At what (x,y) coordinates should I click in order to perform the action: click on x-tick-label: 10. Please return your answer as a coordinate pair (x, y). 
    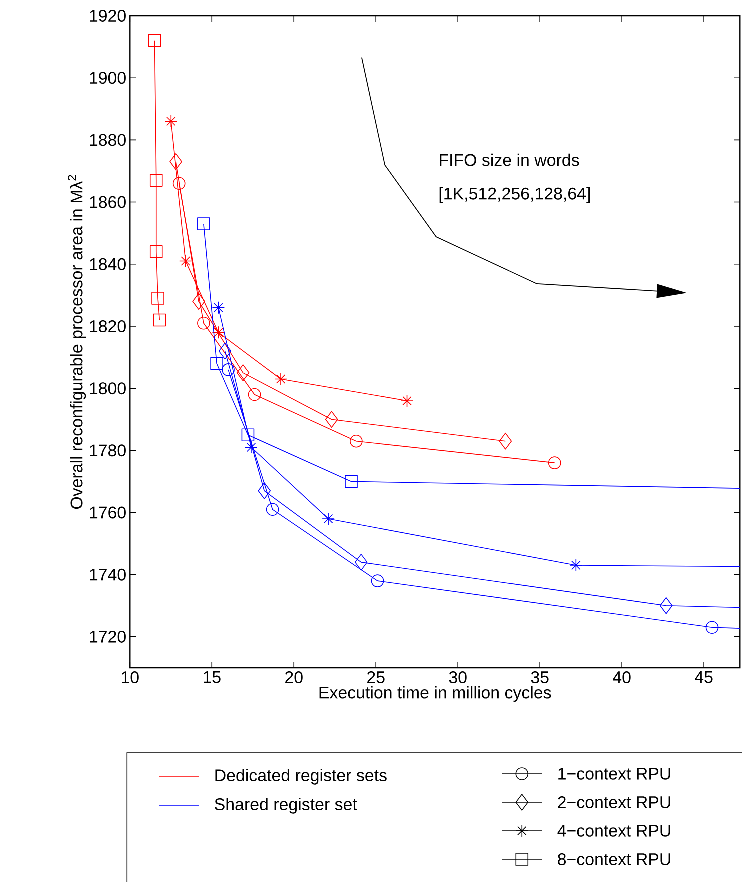
    Looking at the image, I should click on (130, 678).